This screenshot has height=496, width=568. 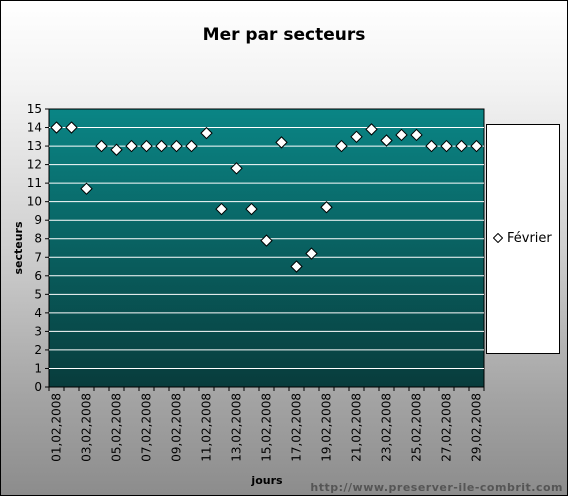 What do you see at coordinates (34, 202) in the screenshot?
I see `y-tick-label: 10` at bounding box center [34, 202].